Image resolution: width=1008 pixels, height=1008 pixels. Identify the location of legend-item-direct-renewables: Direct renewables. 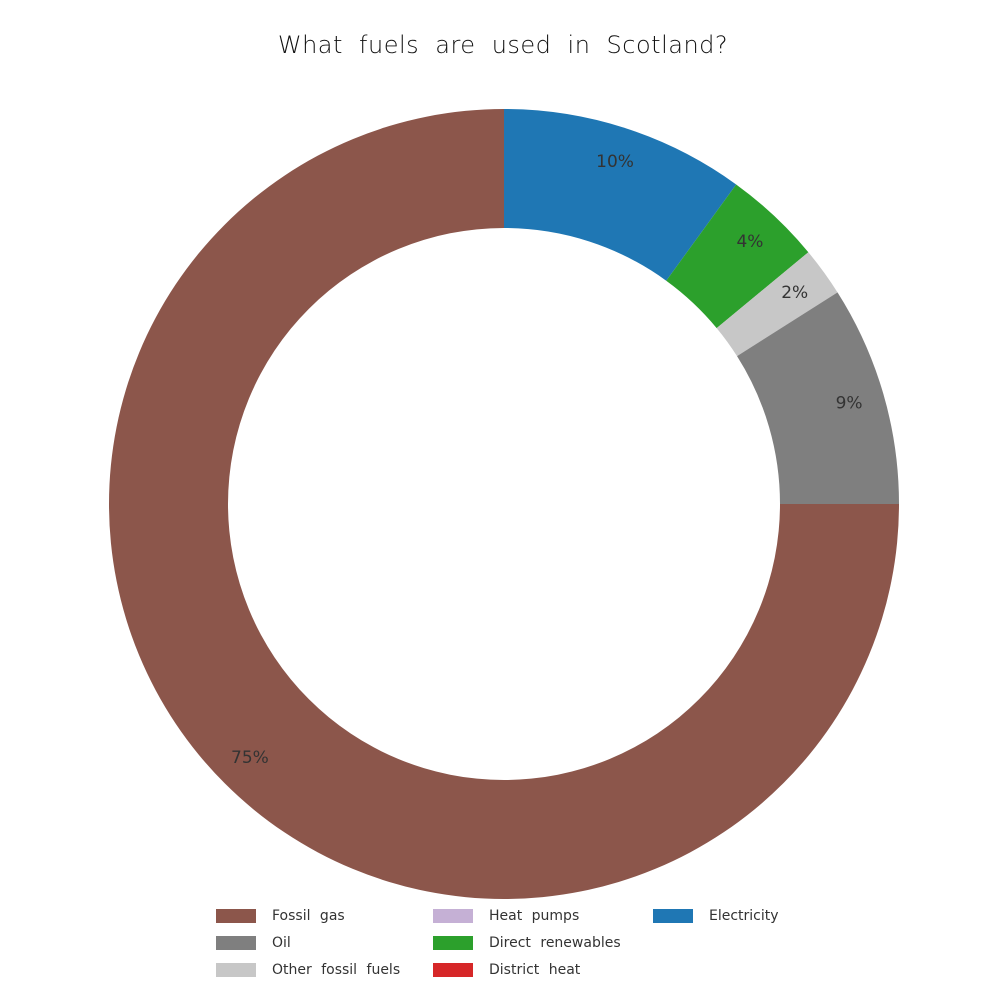
(527, 943).